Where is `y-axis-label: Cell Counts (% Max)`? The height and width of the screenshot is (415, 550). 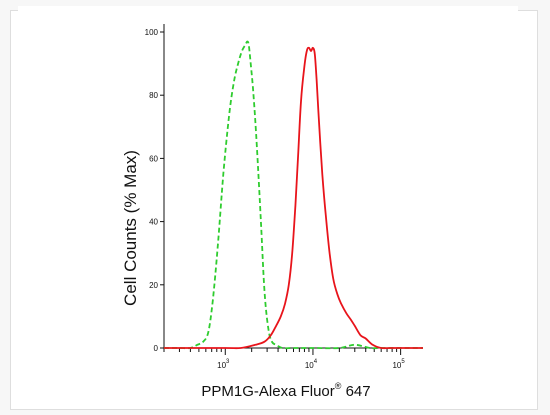 y-axis-label: Cell Counts (% Max) is located at coordinates (130, 228).